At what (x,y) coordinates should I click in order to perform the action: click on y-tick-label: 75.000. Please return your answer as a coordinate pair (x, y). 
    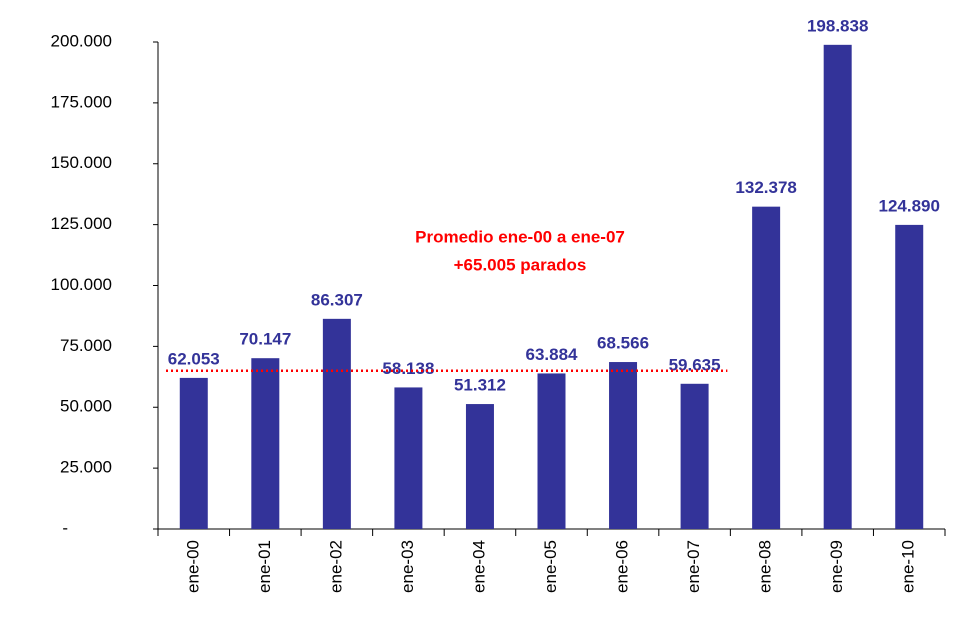
    Looking at the image, I should click on (86, 345).